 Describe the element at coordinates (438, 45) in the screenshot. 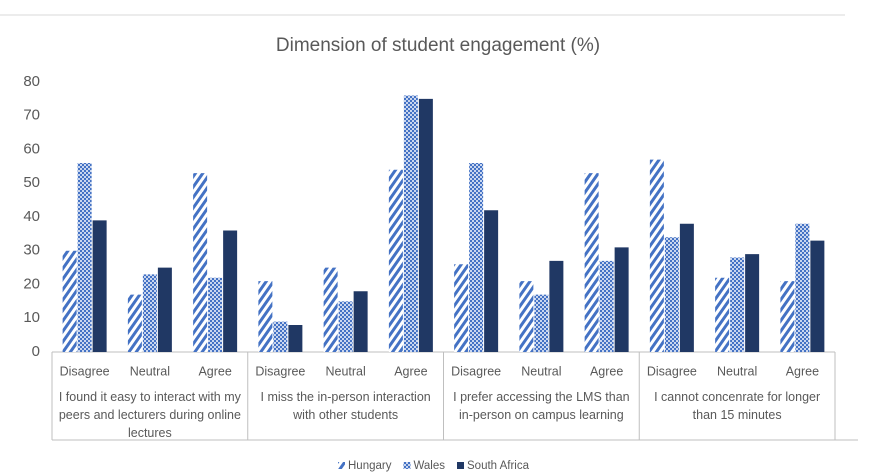

I see `chart-title: Dimension of student engagement (%)` at that location.